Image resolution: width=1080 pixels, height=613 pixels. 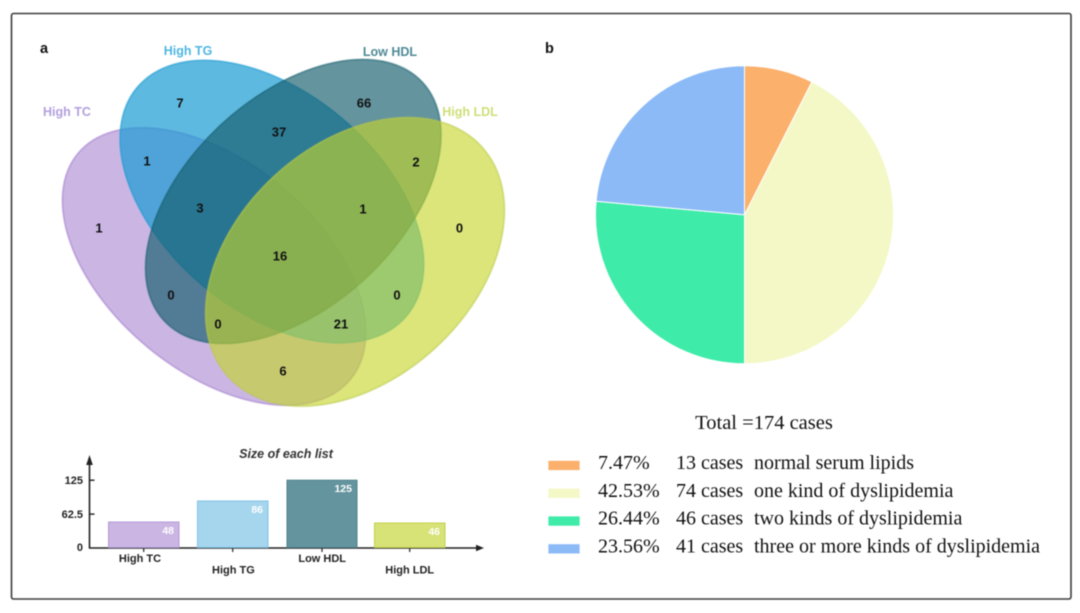 What do you see at coordinates (199, 208) in the screenshot?
I see `svg-text: 3` at bounding box center [199, 208].